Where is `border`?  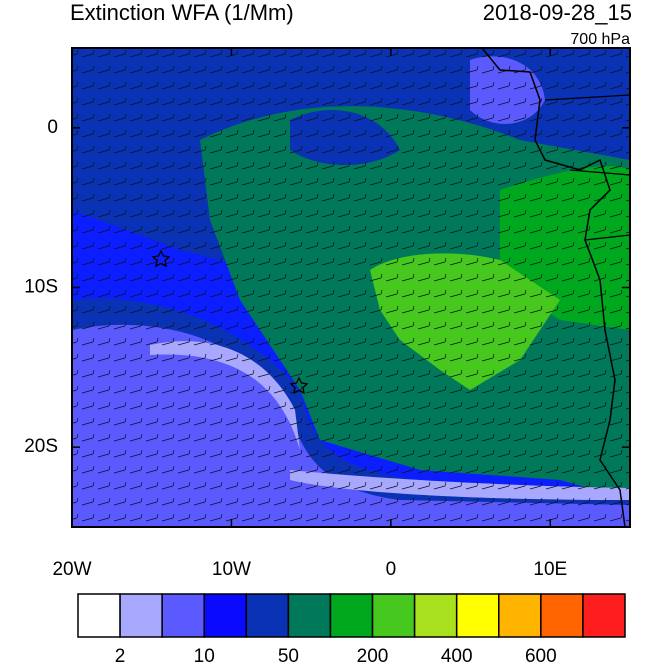 border is located at coordinates (587, 167).